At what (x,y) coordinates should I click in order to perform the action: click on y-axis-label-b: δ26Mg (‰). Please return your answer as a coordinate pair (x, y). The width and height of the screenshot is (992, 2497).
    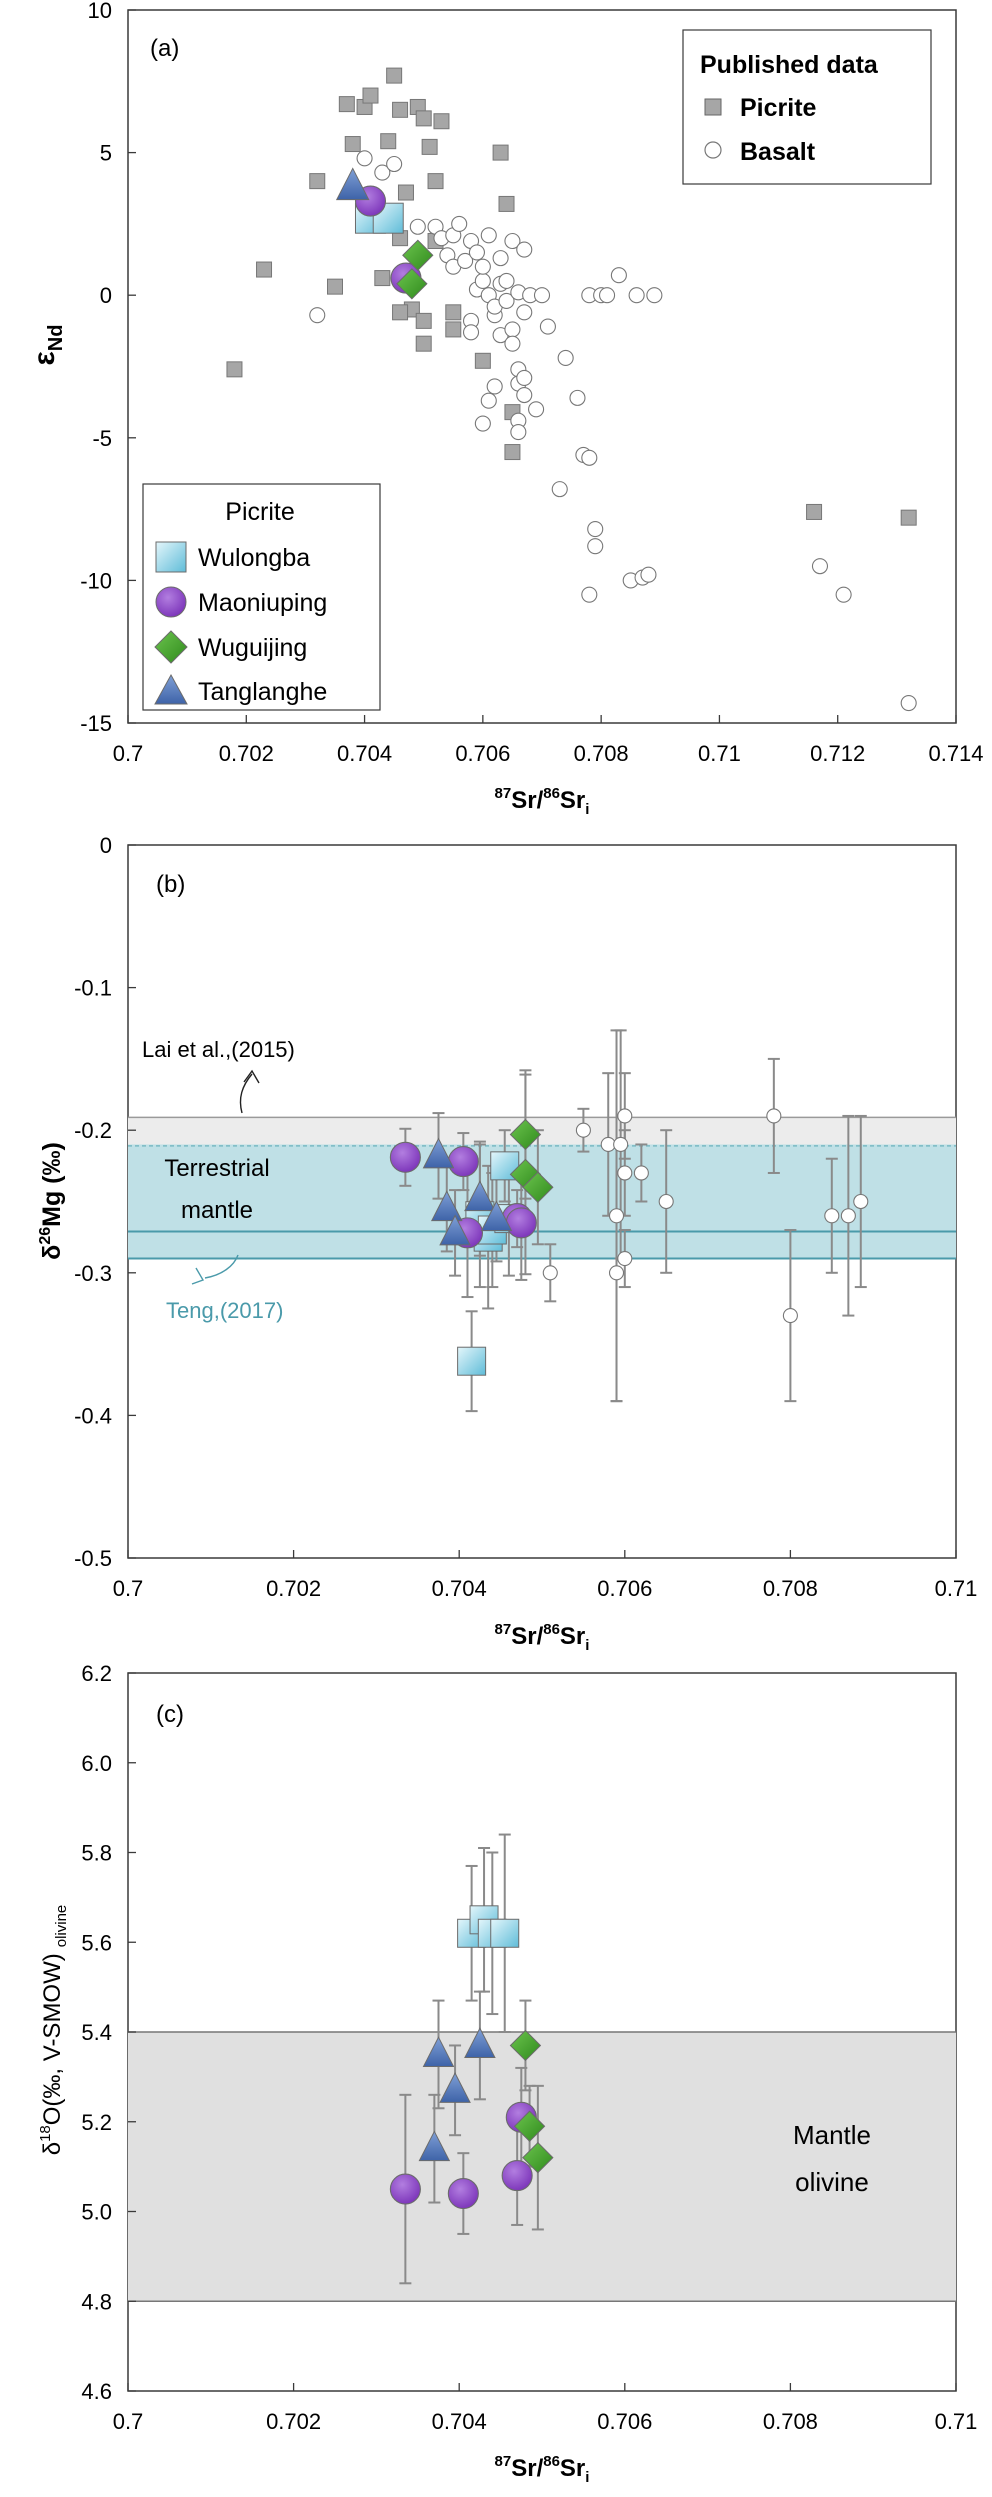
    Looking at the image, I should click on (51, 1201).